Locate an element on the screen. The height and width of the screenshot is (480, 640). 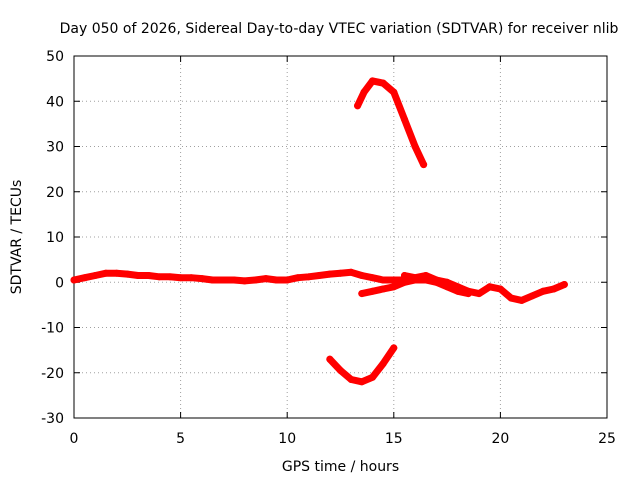
y-axis-label: SDTVAR / TECUs is located at coordinates (17, 237).